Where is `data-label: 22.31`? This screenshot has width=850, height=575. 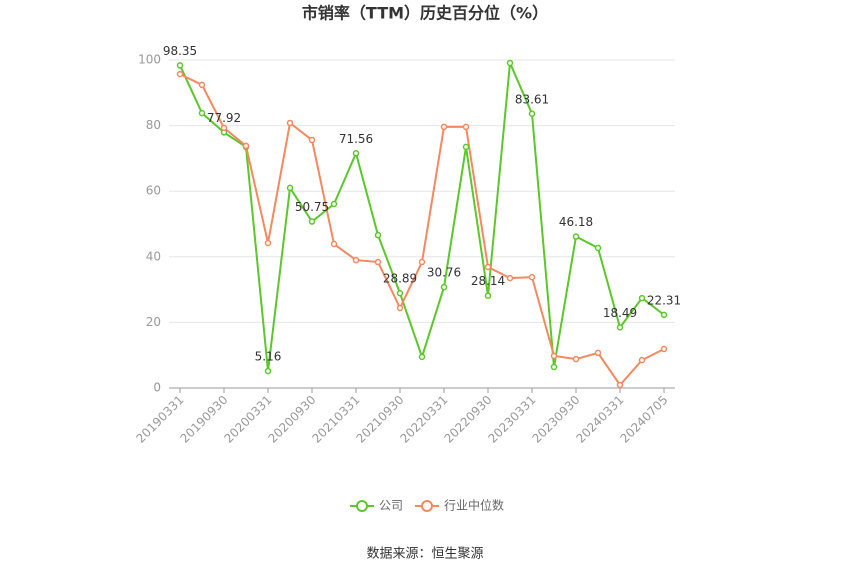 data-label: 22.31 is located at coordinates (664, 300).